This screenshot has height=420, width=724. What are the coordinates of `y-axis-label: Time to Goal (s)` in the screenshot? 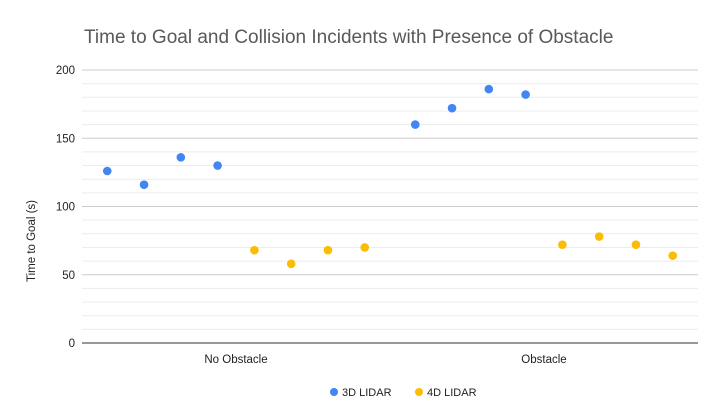 It's located at (32, 241).